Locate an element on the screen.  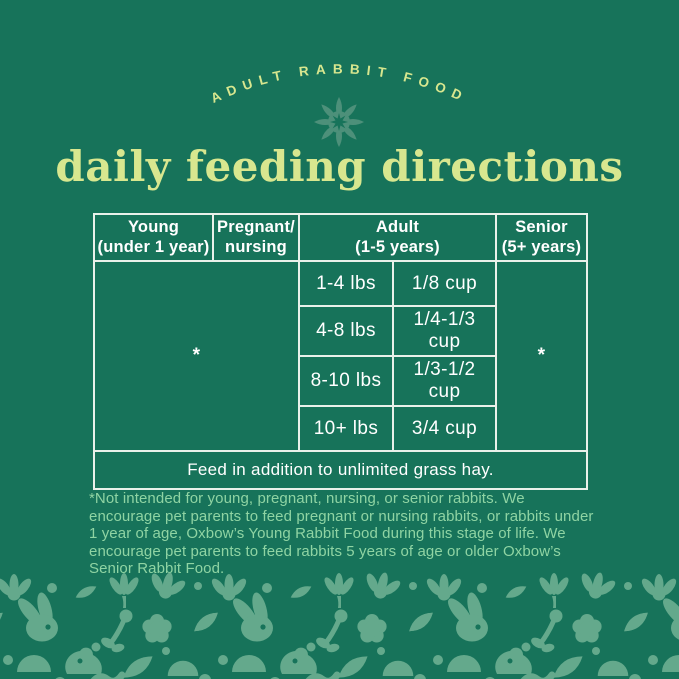
grass-hay-note: Feed in addition to unlimited grass hay. is located at coordinates (340, 470).